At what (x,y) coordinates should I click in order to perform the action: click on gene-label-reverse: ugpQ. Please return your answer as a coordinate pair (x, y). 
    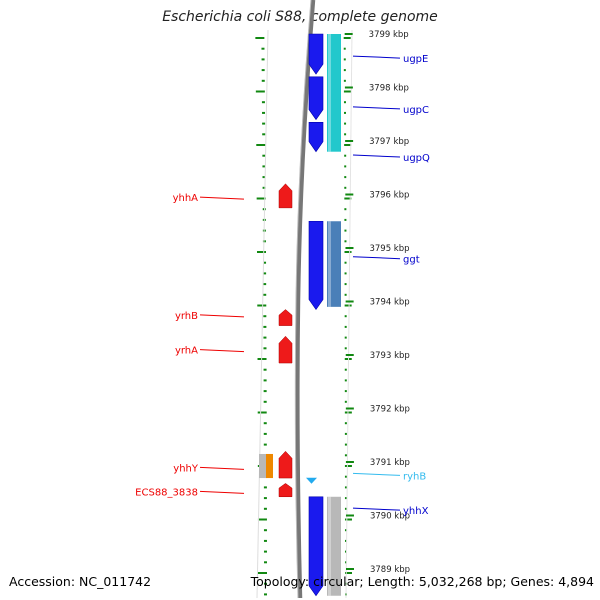
    Looking at the image, I should click on (416, 158).